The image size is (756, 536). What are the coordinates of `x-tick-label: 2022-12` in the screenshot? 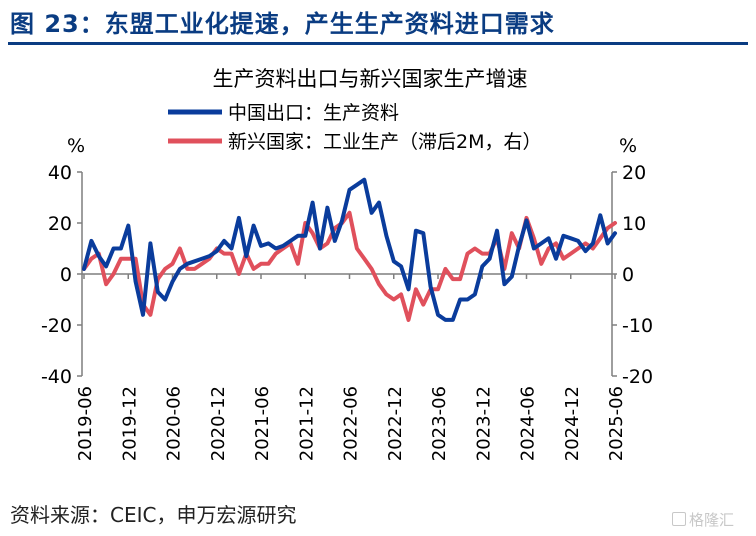 It's located at (395, 423).